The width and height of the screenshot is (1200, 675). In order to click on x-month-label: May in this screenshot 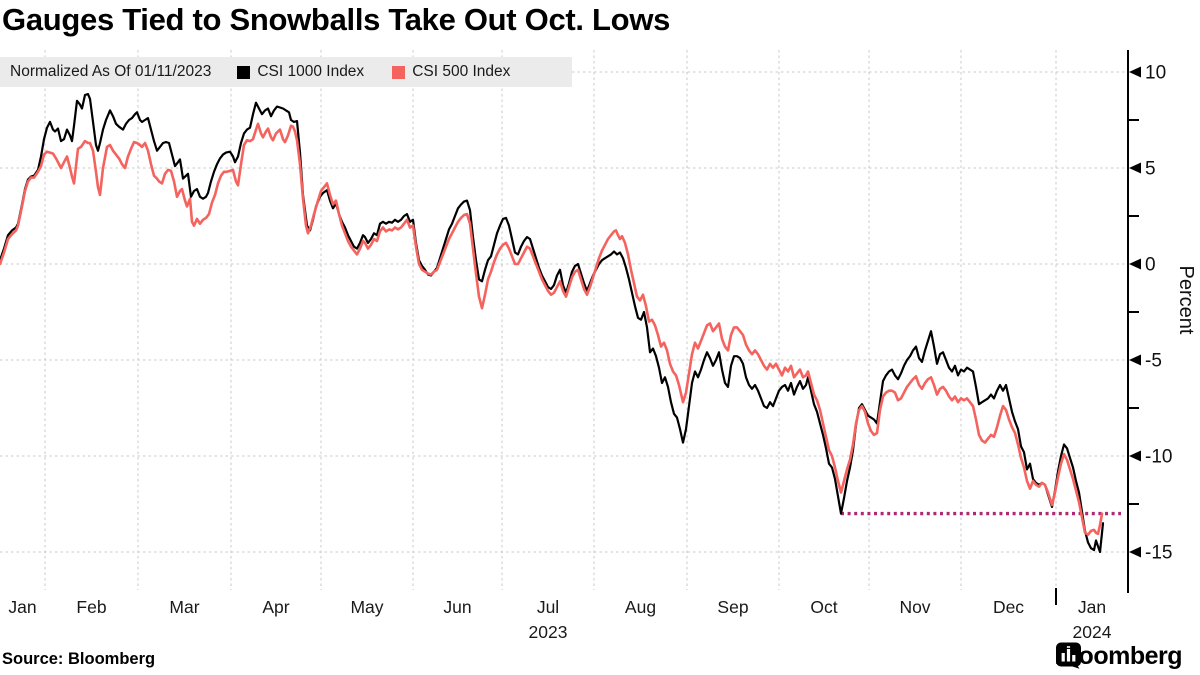, I will do `click(366, 607)`.